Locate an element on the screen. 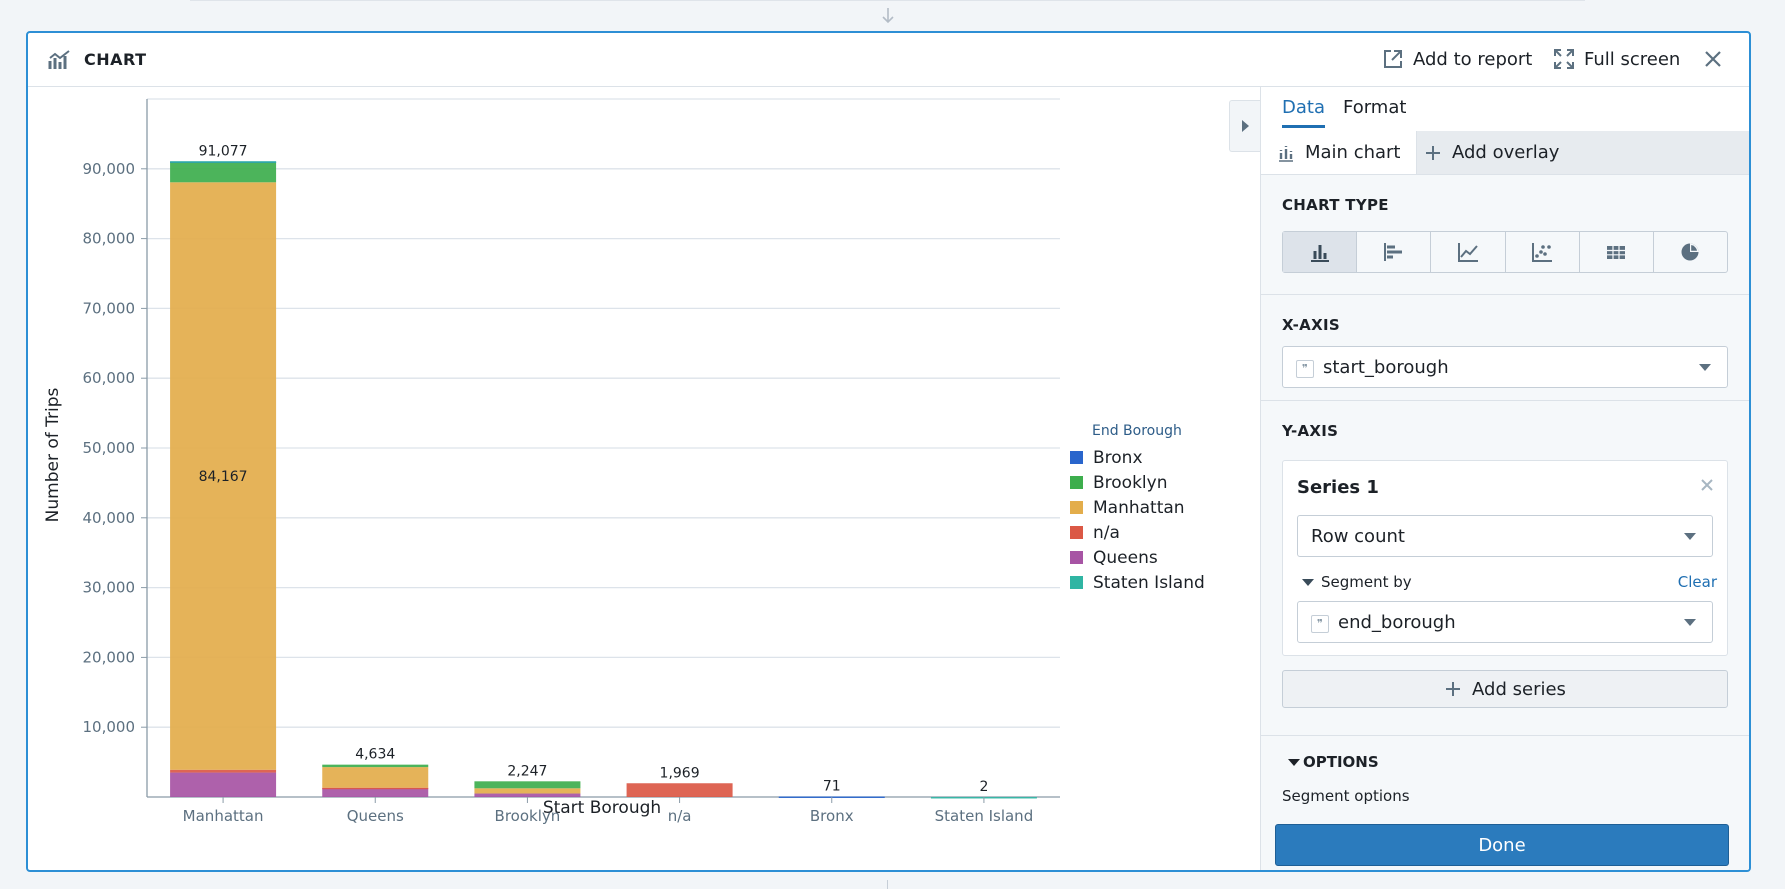  legend-item-na: n/a is located at coordinates (1137, 532).